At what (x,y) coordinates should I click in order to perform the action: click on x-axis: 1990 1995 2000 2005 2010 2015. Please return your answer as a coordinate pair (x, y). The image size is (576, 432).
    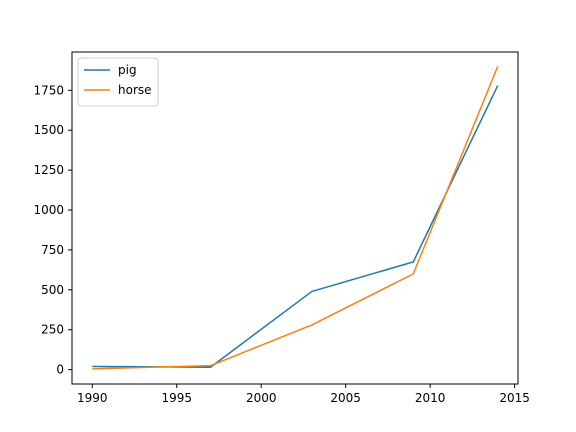
    Looking at the image, I should click on (303, 394).